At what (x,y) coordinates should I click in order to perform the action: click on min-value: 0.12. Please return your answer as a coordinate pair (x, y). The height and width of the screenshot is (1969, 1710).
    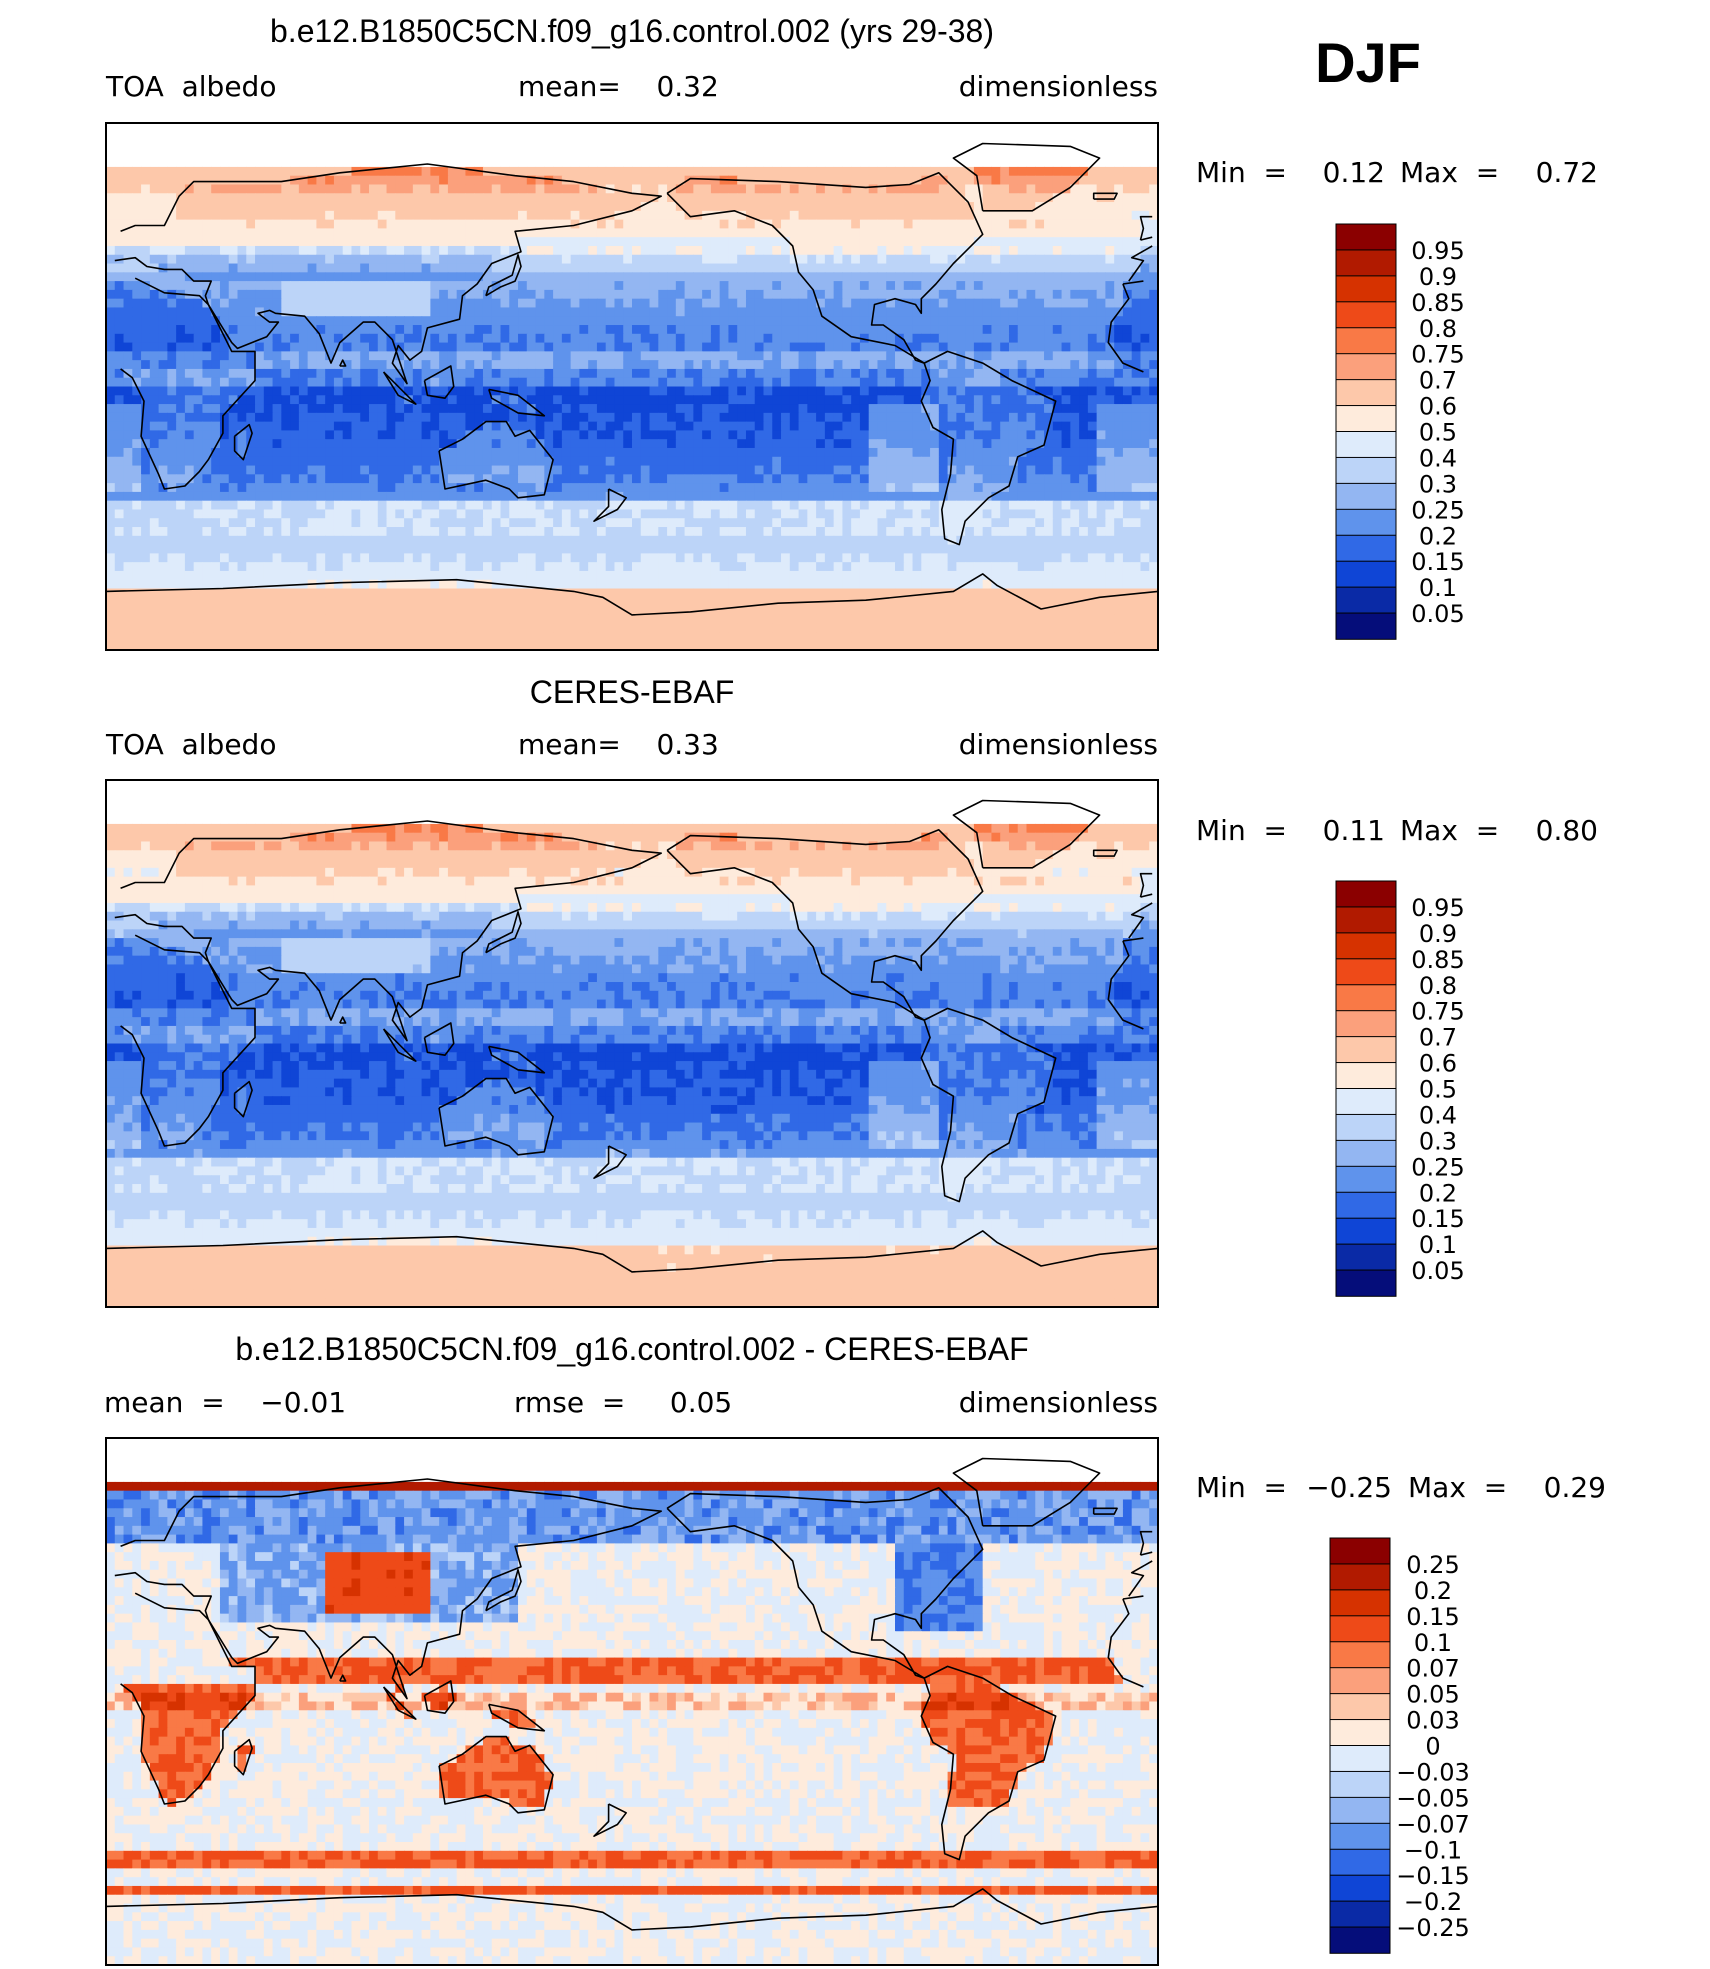
    Looking at the image, I should click on (1354, 172).